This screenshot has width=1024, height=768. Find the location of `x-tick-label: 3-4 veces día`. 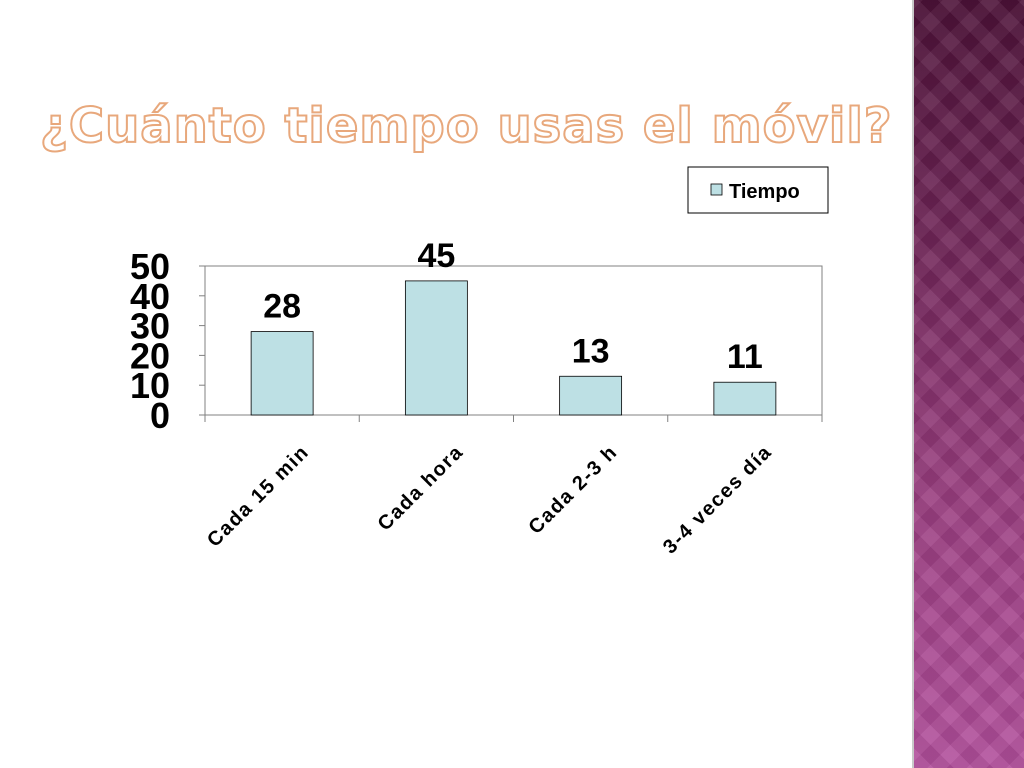

x-tick-label: 3-4 veces día is located at coordinates (717, 499).